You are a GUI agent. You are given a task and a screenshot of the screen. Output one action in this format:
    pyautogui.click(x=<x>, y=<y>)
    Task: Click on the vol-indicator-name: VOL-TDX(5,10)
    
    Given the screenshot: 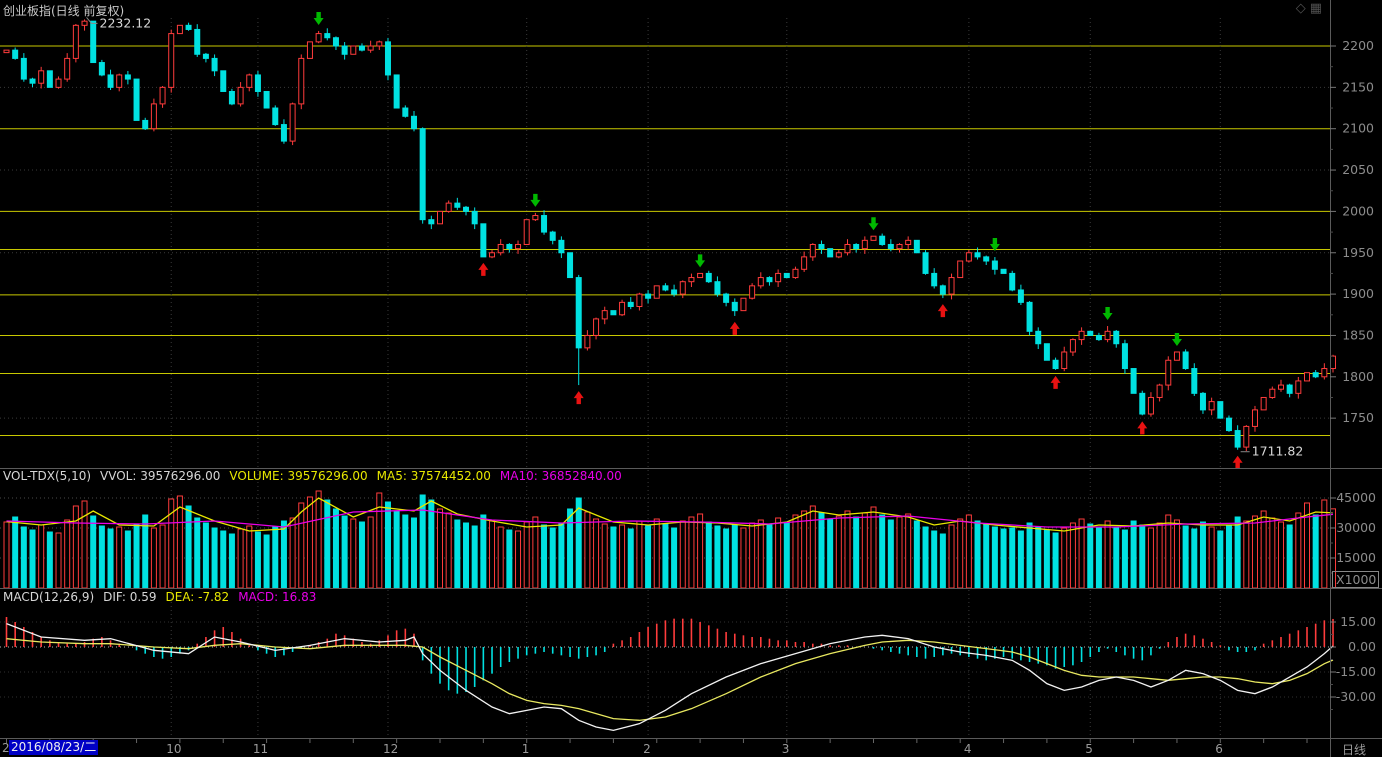 What is the action you would take?
    pyautogui.click(x=47, y=476)
    